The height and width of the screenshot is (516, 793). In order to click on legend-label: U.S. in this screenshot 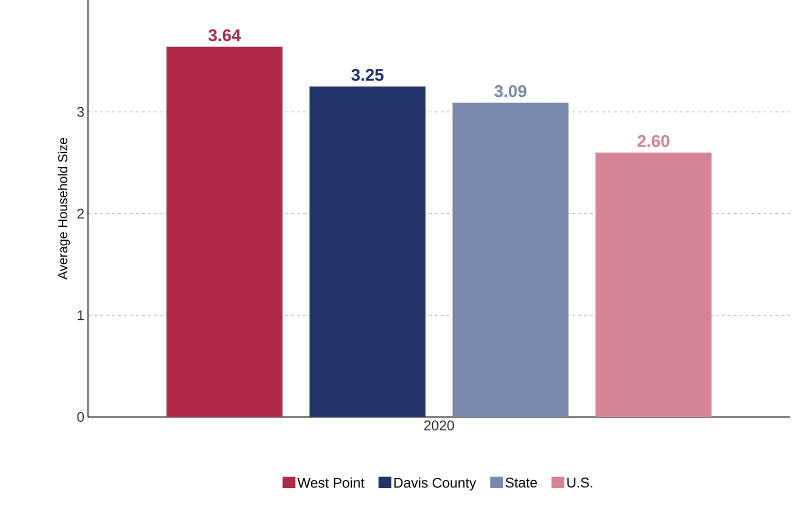, I will do `click(579, 483)`.